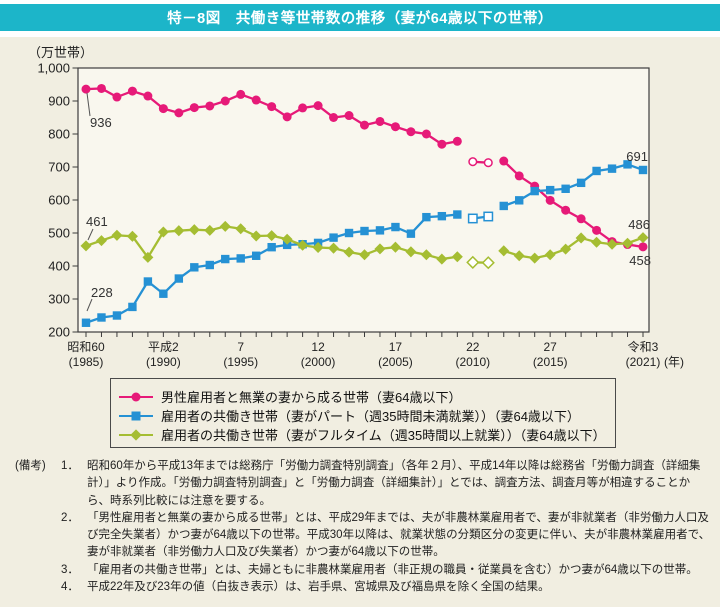 The image size is (720, 607). What do you see at coordinates (86, 347) in the screenshot?
I see `svg-text: 昭和60` at bounding box center [86, 347].